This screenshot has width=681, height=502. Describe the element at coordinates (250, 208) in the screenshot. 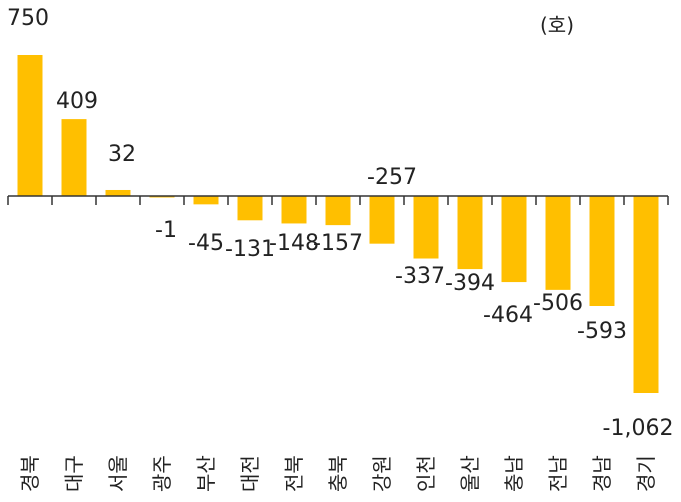

I see `bar-대전` at that location.